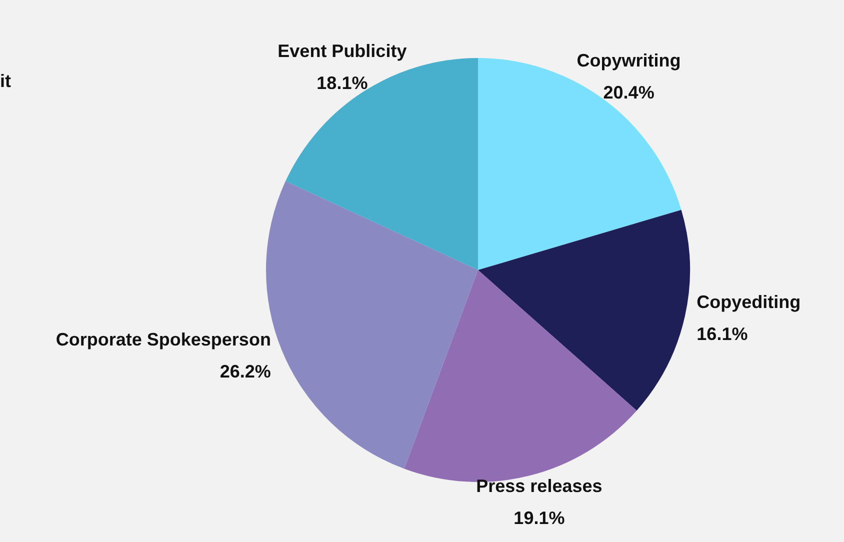  Describe the element at coordinates (539, 518) in the screenshot. I see `data-label: 19.1%` at that location.